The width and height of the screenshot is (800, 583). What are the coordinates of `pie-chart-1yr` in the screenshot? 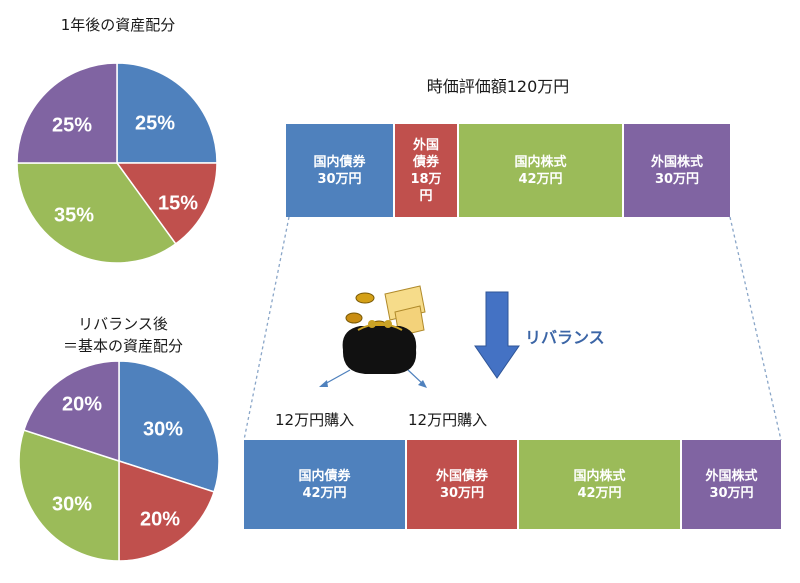 It's located at (117, 163).